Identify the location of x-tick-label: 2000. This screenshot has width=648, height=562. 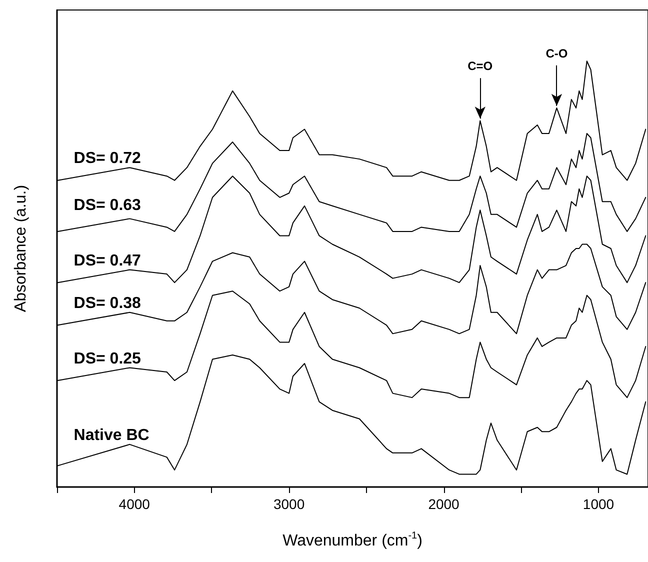
(444, 504).